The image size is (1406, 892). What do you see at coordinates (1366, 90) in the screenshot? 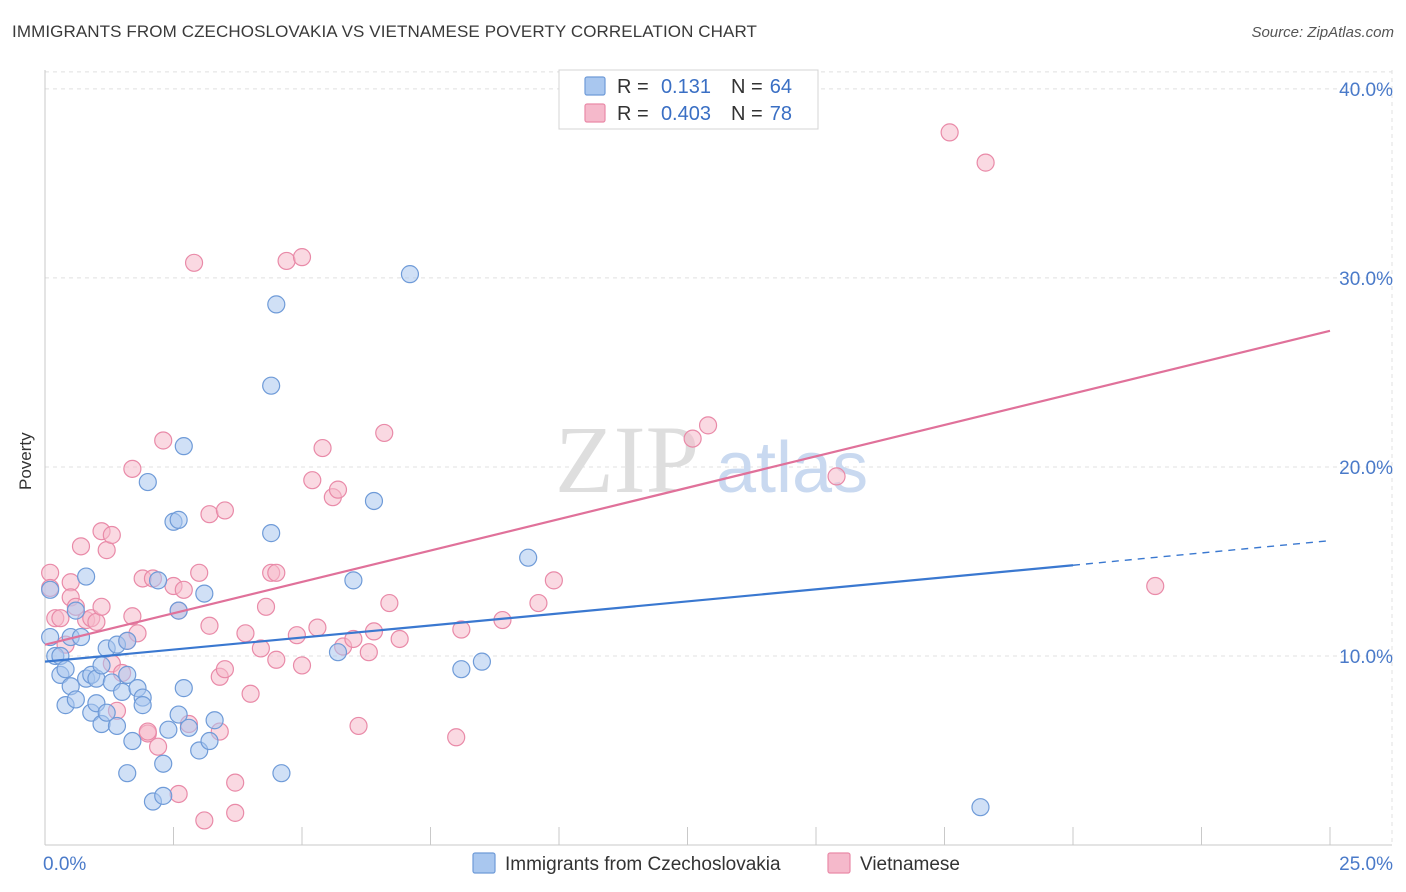
I see `y-tick-label: 40.0%` at bounding box center [1366, 90].